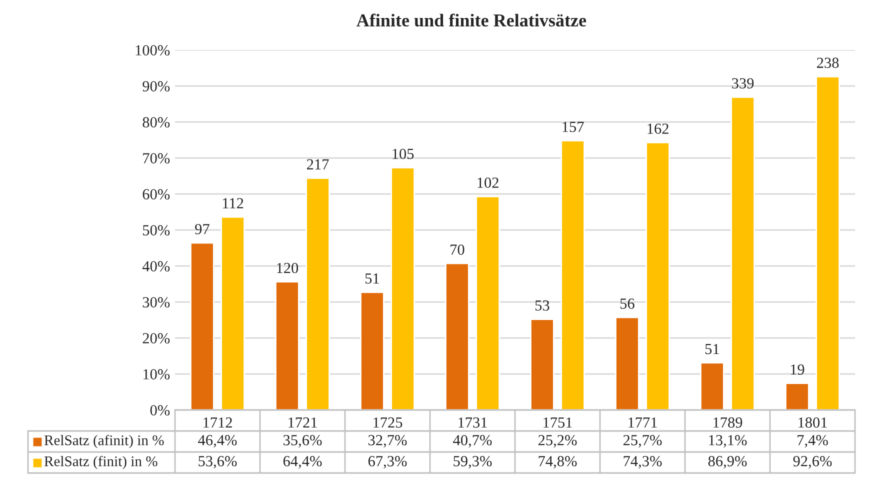  Describe the element at coordinates (104, 441) in the screenshot. I see `legend-label: RelSatz (afinit) in %` at that location.